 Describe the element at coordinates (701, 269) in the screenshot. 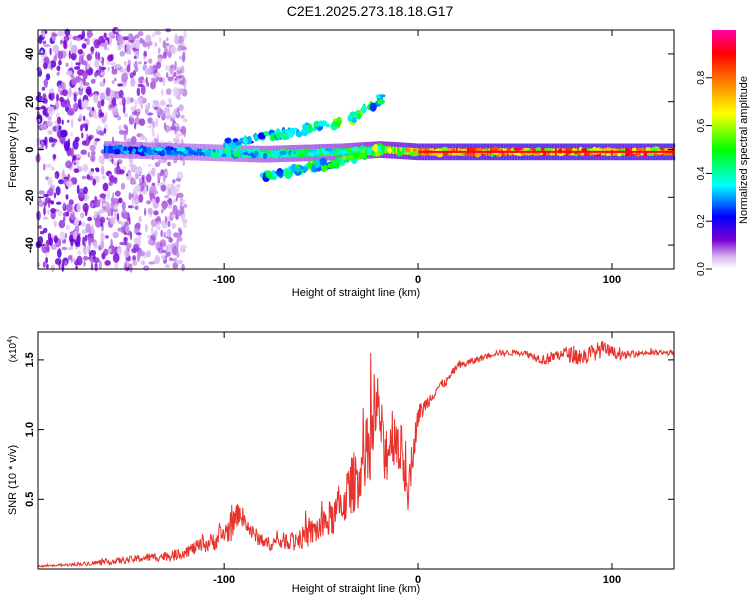

I see `colorbar-tick-label: 0.0` at that location.